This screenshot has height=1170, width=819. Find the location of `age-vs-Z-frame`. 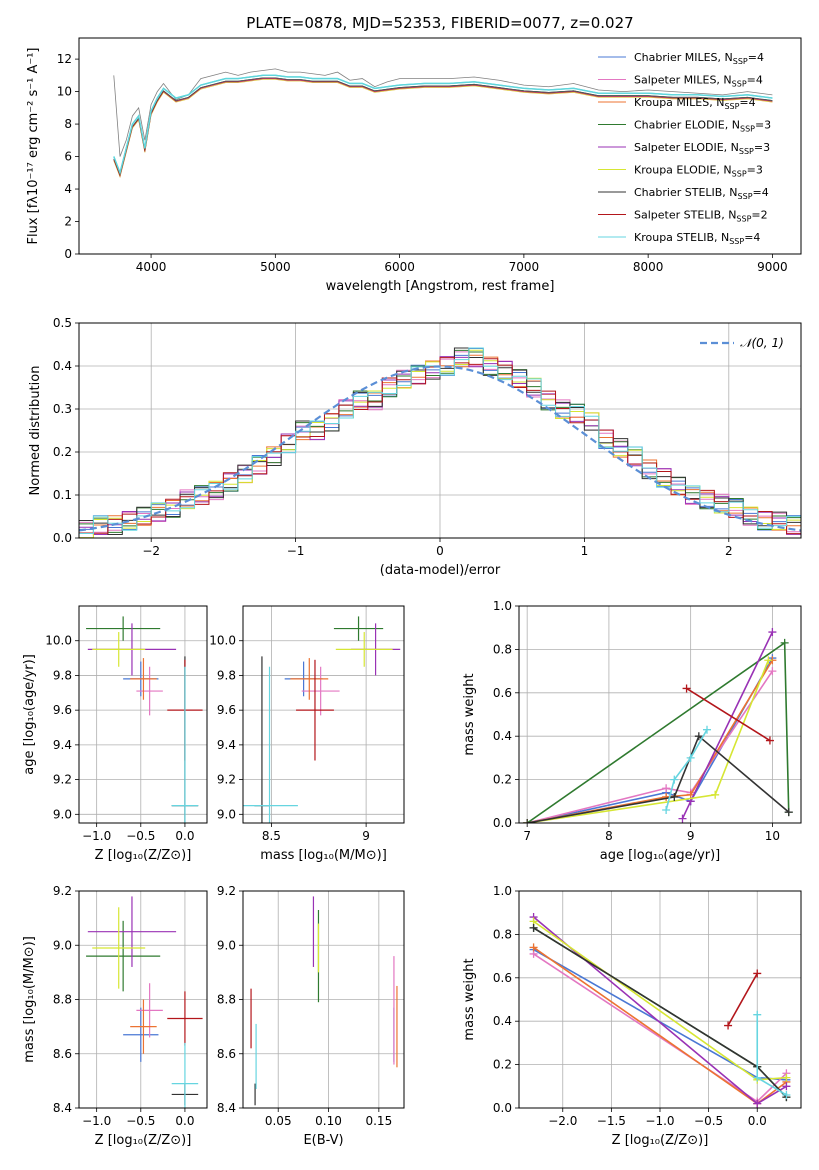

age-vs-Z-frame is located at coordinates (143, 714).